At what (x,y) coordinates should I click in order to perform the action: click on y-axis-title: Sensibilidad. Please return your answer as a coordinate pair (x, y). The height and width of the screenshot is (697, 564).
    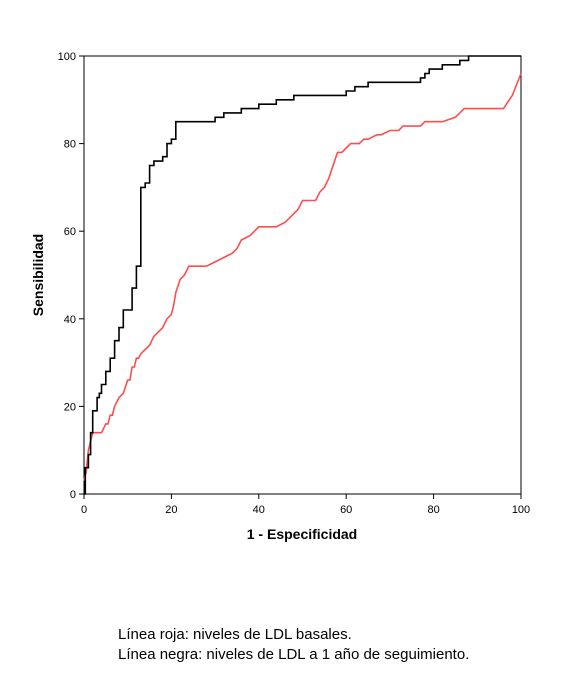
    Looking at the image, I should click on (38, 275).